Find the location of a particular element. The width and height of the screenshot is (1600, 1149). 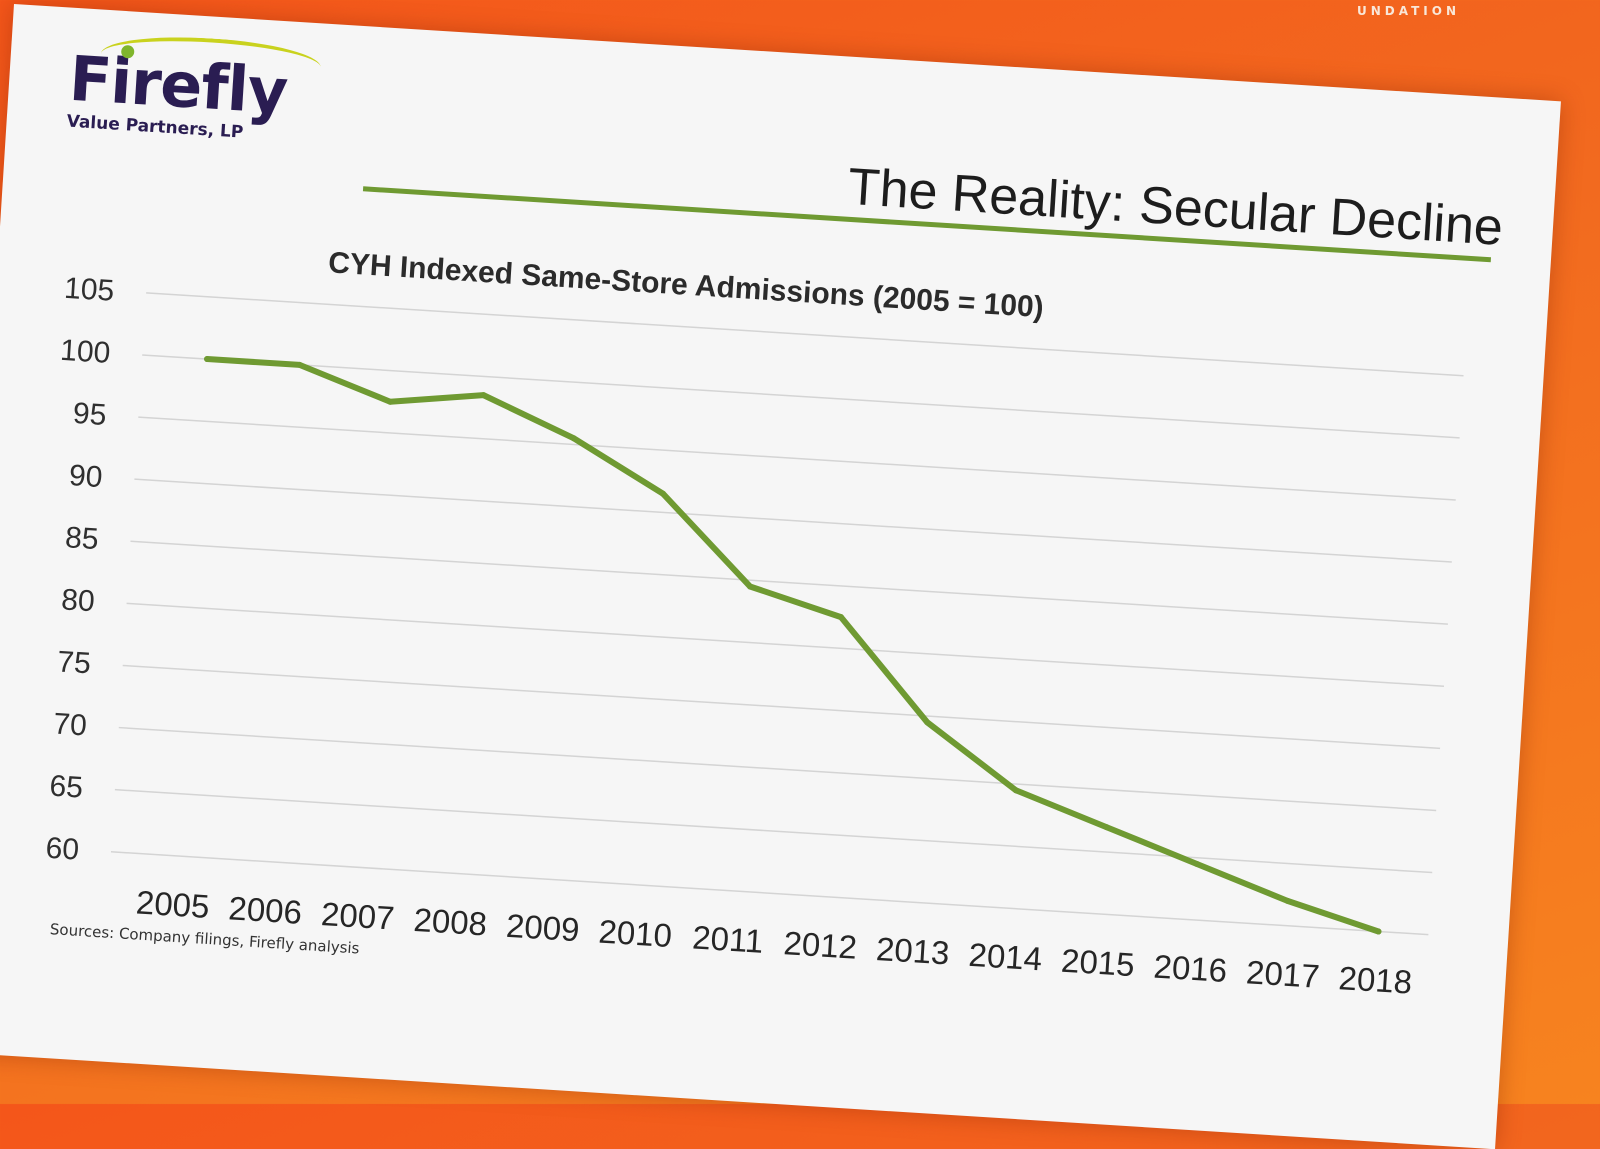

y-tick-label-65: 65 is located at coordinates (66, 787).